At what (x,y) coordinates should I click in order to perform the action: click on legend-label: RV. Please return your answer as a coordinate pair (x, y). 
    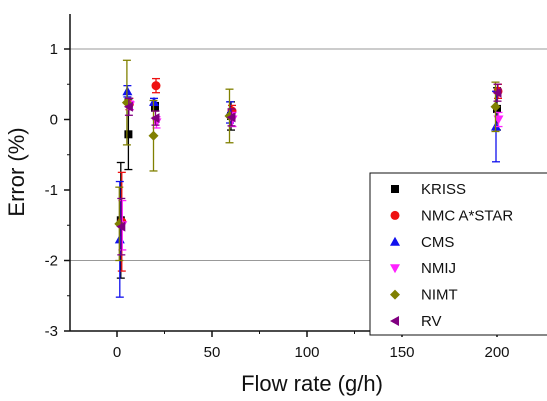
    Looking at the image, I should click on (431, 321).